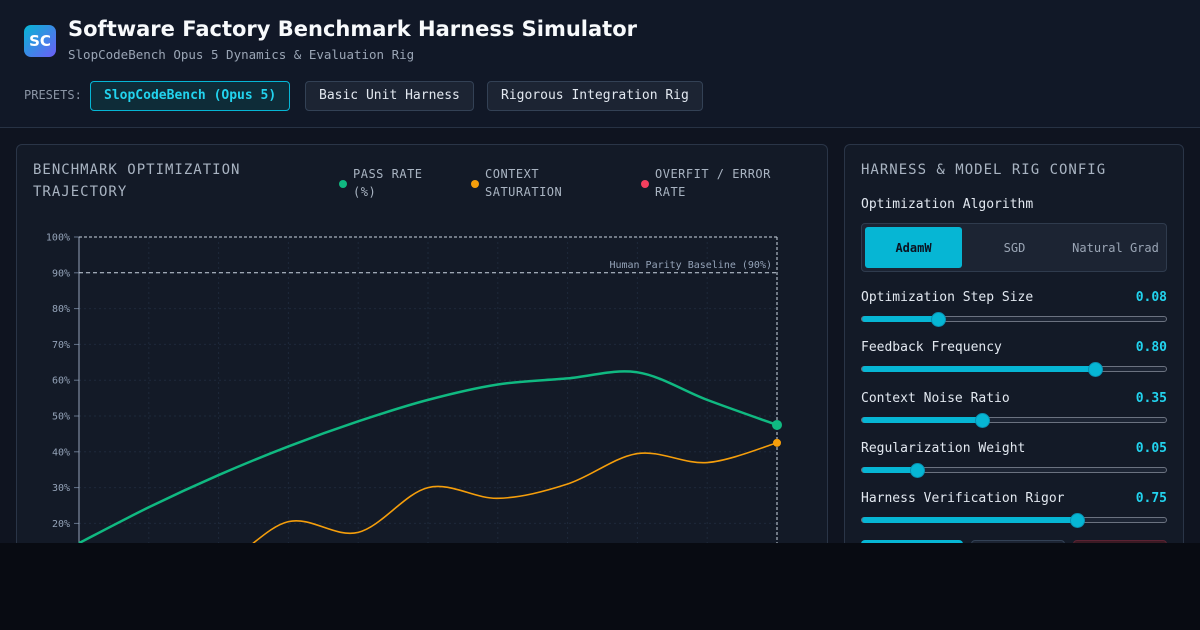 This screenshot has width=1200, height=630. I want to click on reset-button, so click(1018, 541).